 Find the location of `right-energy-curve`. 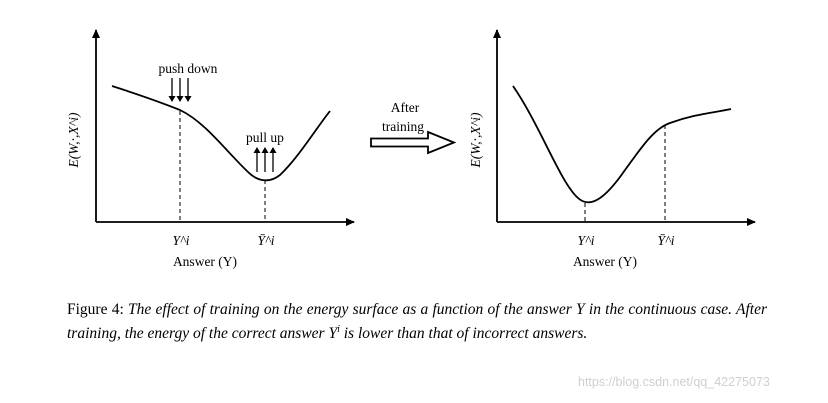

right-energy-curve is located at coordinates (622, 144).